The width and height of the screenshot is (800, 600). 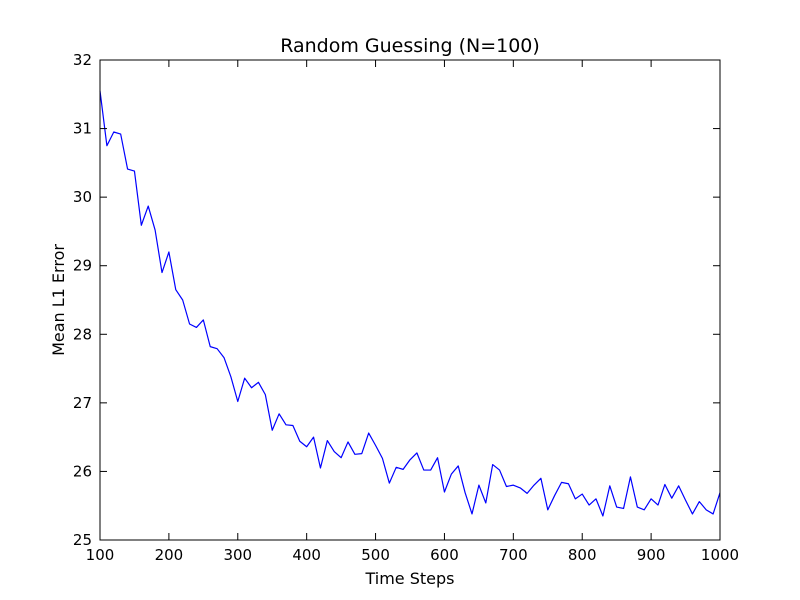 I want to click on x-tick-label: 400, so click(x=306, y=555).